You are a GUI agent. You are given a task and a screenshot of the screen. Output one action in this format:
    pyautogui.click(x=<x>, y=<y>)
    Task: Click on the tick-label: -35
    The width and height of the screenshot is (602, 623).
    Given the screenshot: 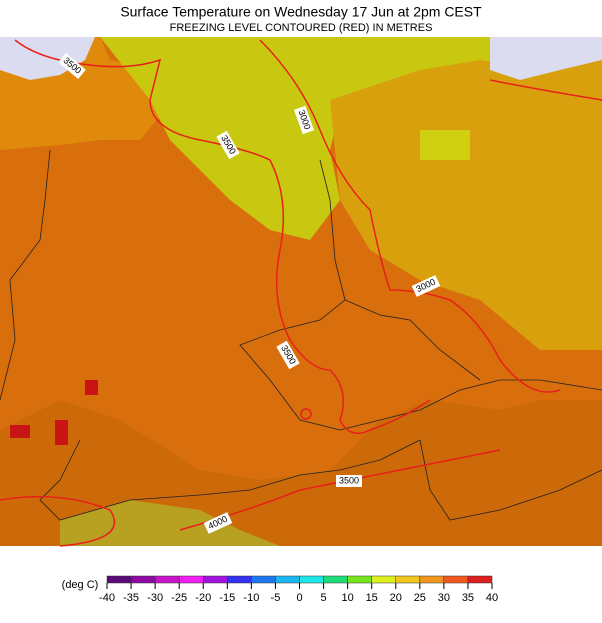 What is the action you would take?
    pyautogui.click(x=131, y=598)
    